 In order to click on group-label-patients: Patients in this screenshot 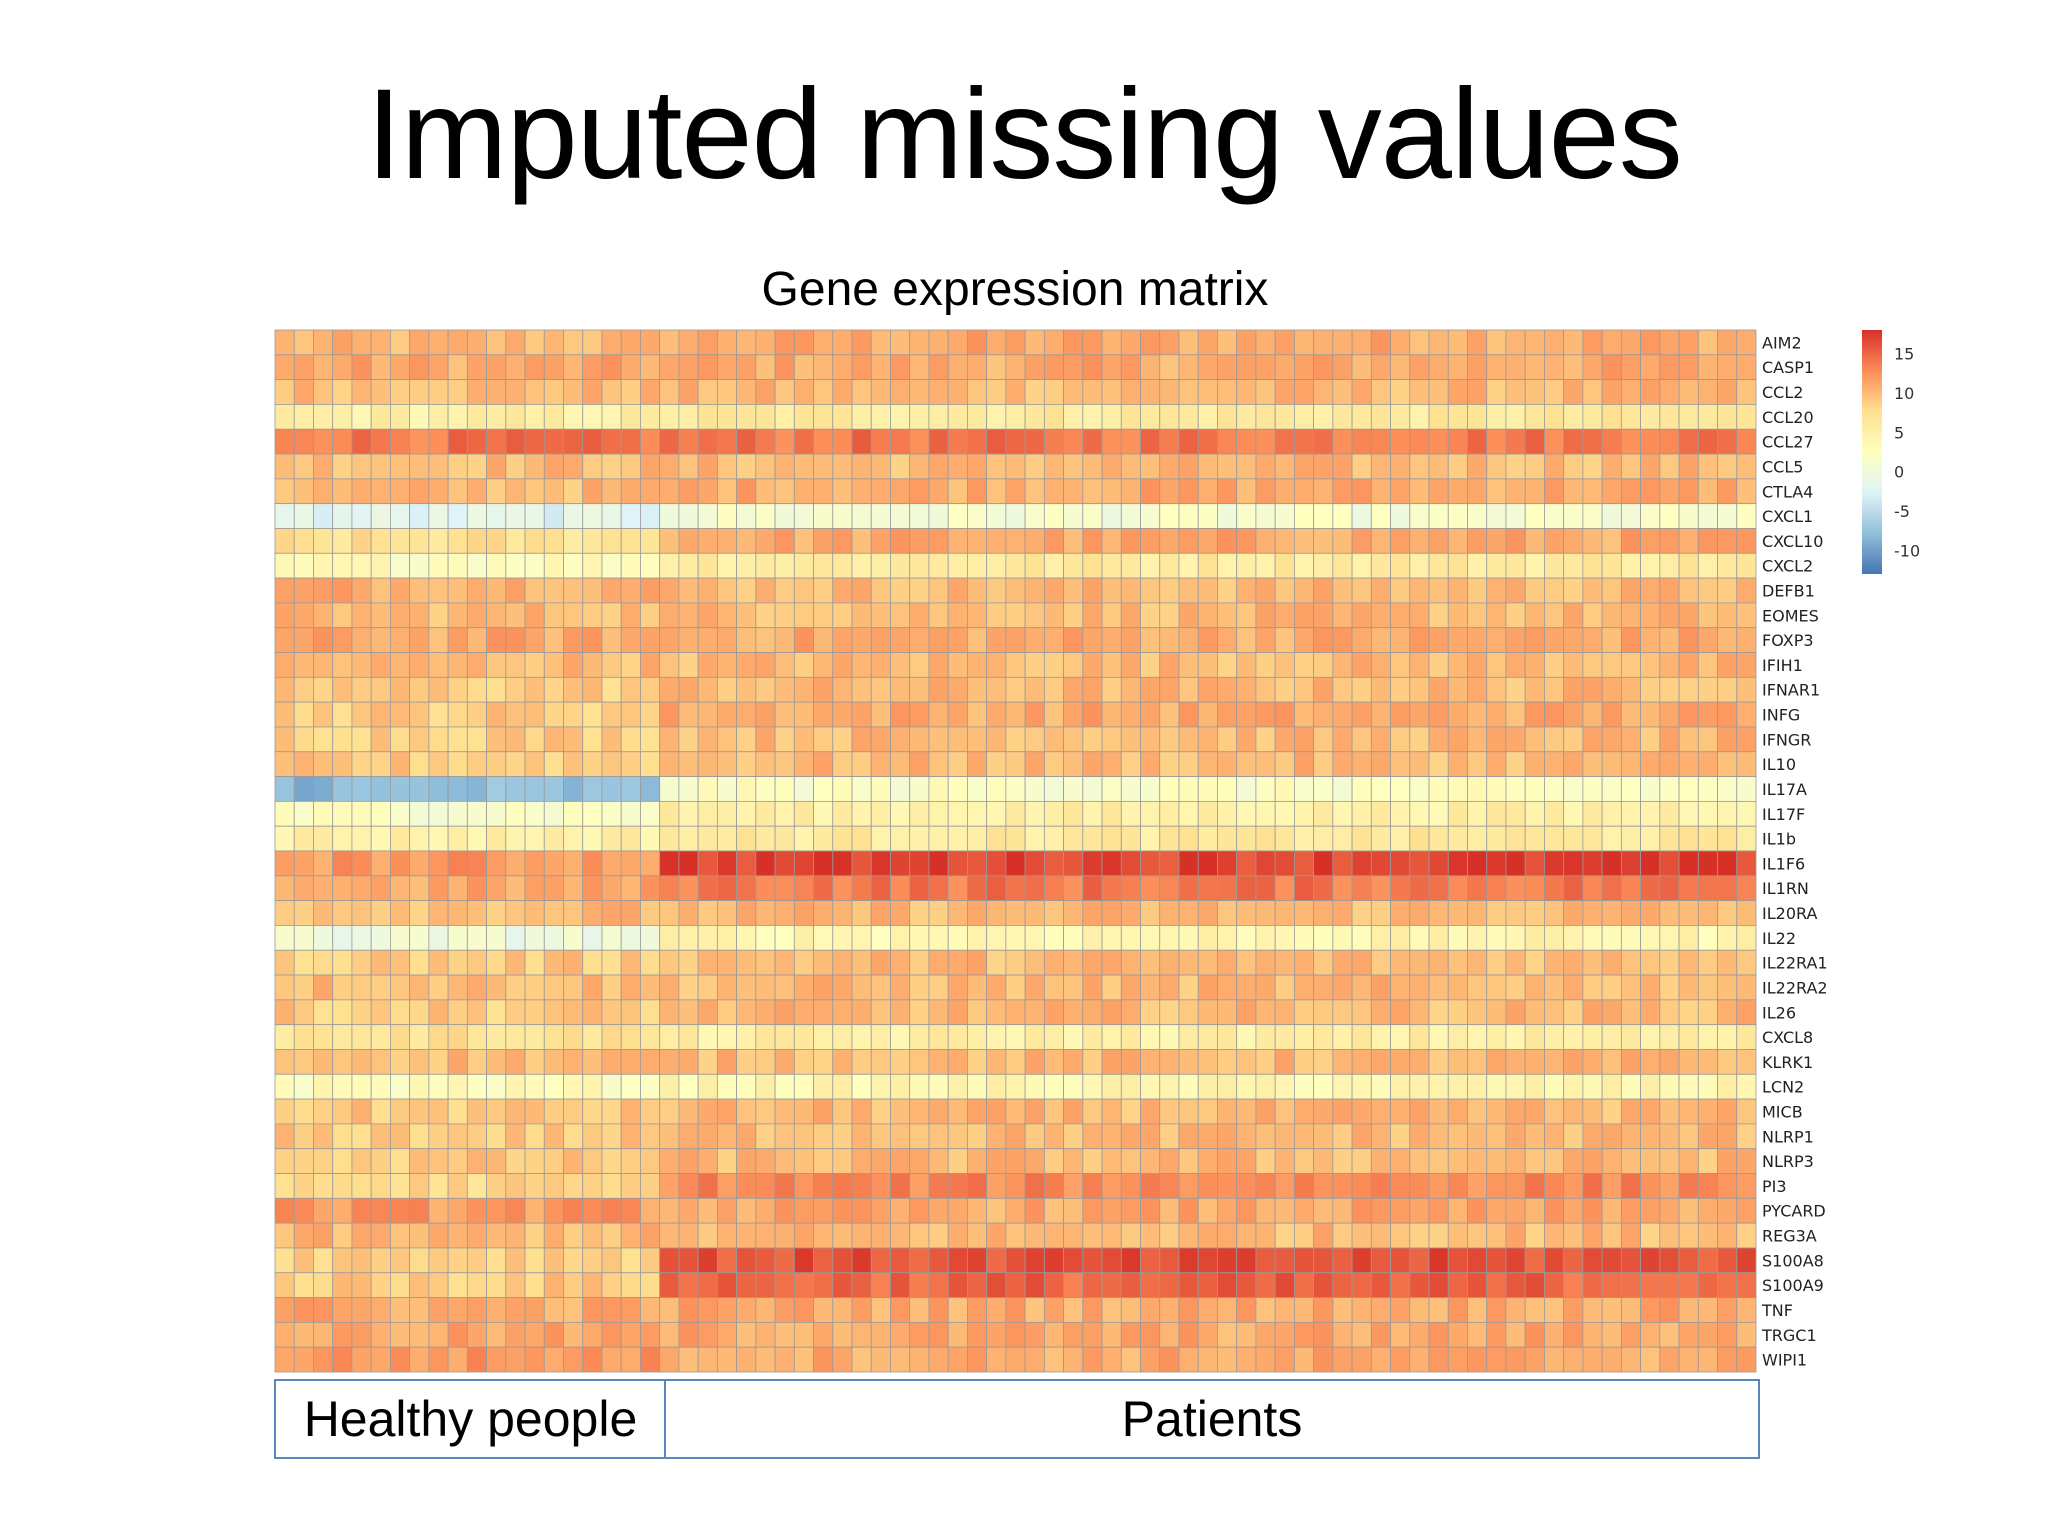, I will do `click(1212, 1419)`.